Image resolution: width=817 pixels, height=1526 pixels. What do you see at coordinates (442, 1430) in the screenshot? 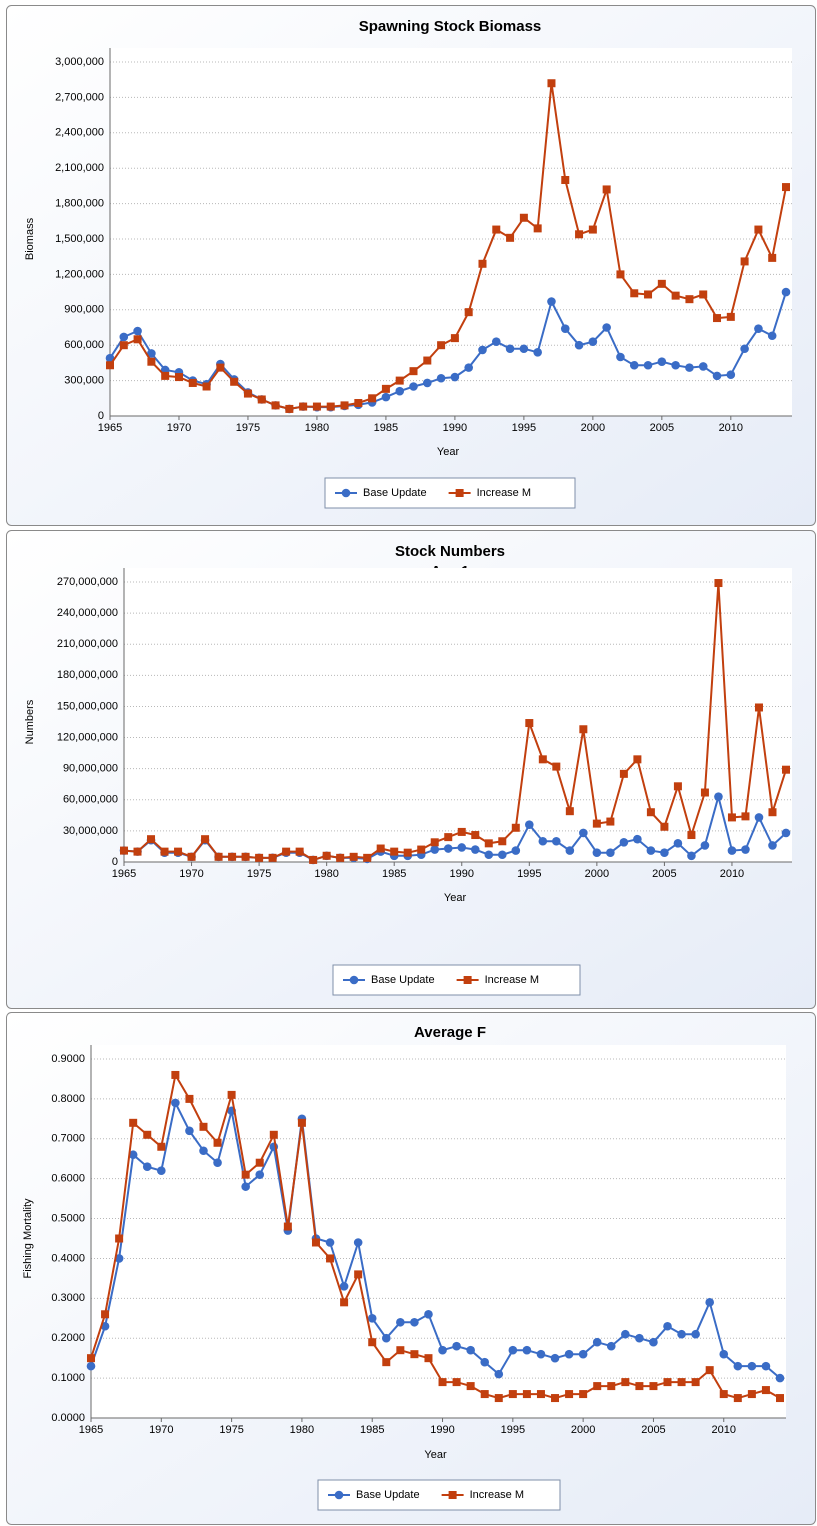
I see `x-tick-label: 1990` at bounding box center [442, 1430].